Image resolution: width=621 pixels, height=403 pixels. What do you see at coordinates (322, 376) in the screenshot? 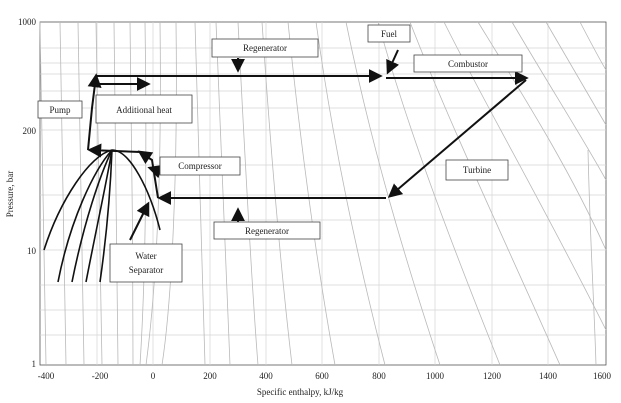
I see `x-tick-label: 600` at bounding box center [322, 376].